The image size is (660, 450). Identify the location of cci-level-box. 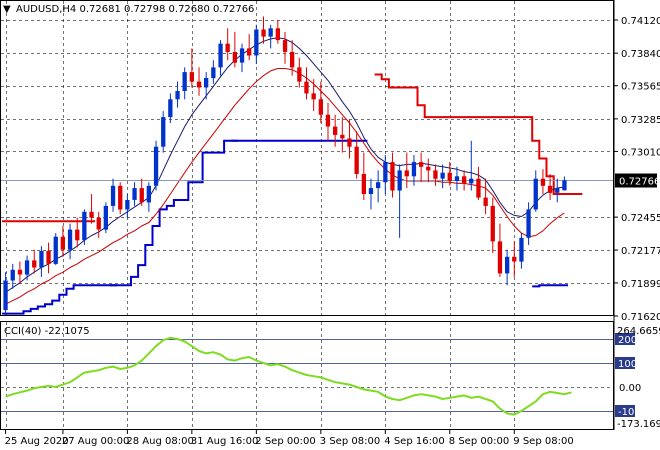
(625, 363).